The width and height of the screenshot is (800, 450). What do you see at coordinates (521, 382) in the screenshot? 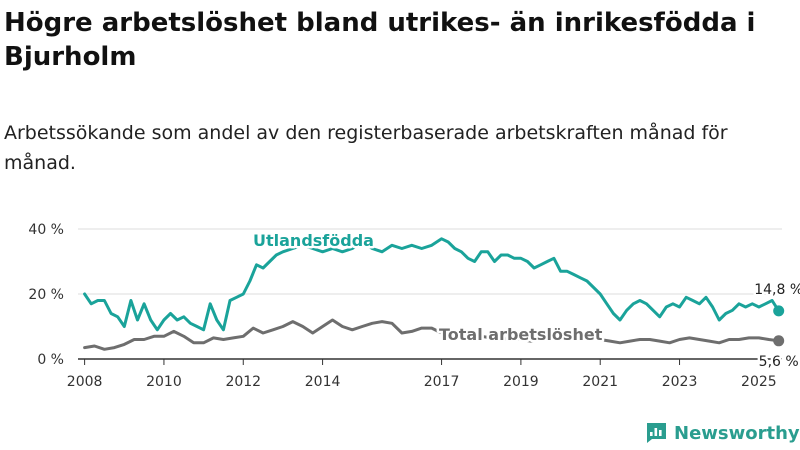
I see `x-tick-label: 2019` at bounding box center [521, 382].